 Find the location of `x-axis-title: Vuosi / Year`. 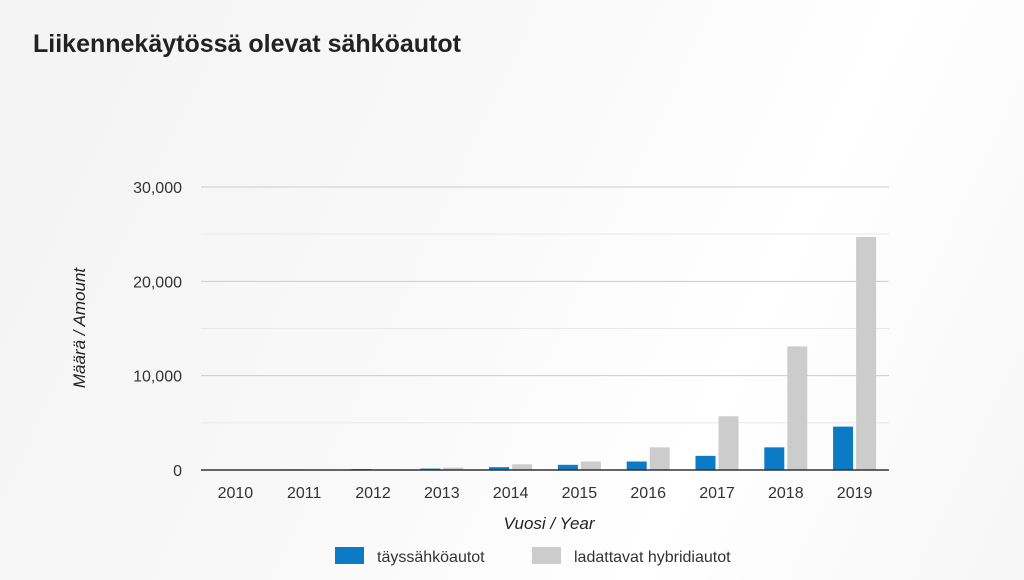

x-axis-title: Vuosi / Year is located at coordinates (549, 523).